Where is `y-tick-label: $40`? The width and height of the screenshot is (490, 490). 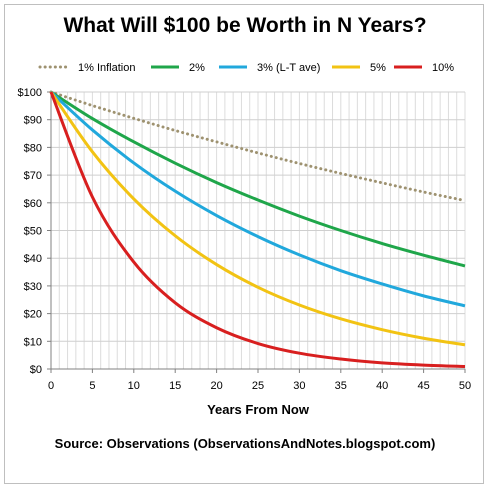
y-tick-label: $40 is located at coordinates (33, 259).